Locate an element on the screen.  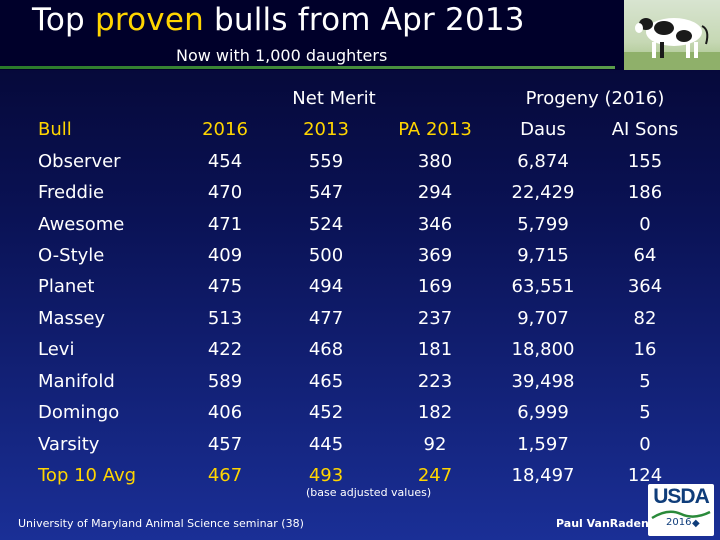
bull-name: Manifold is located at coordinates (76, 381).